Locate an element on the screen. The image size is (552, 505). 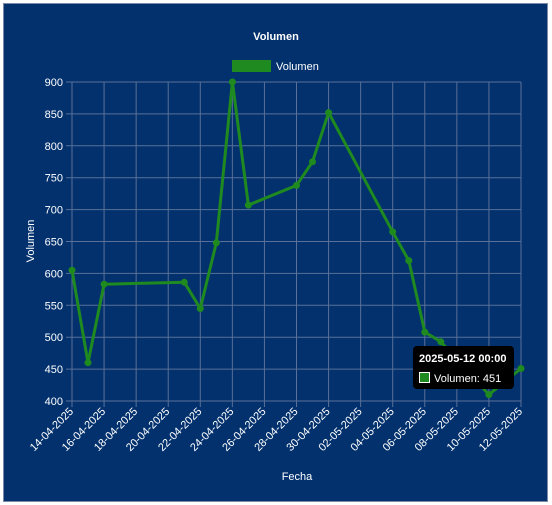
tooltip-title: 2025-05-12 00:00 is located at coordinates (462, 359).